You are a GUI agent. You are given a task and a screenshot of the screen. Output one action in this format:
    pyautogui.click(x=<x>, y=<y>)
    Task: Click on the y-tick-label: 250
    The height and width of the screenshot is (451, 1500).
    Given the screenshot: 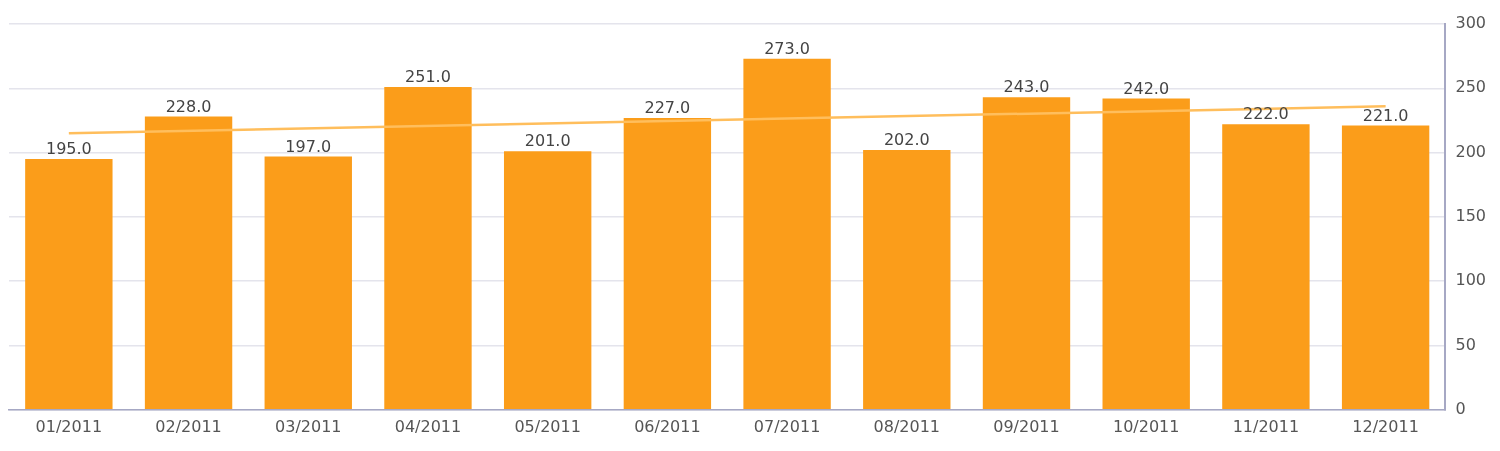 What is the action you would take?
    pyautogui.click(x=1471, y=87)
    